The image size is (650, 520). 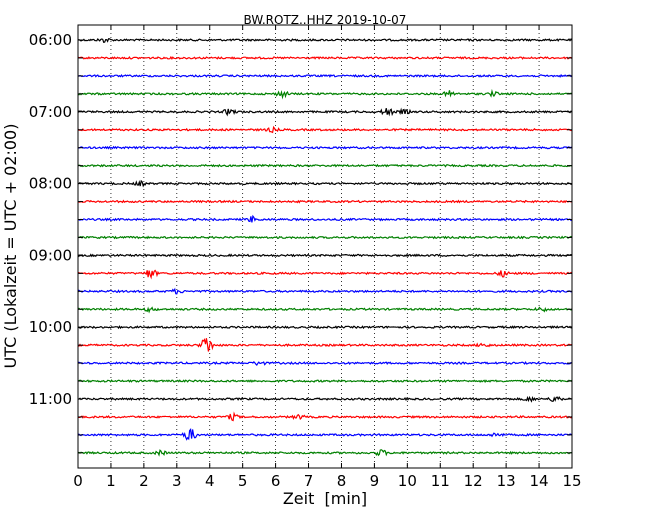 I want to click on x-tick-label: 15, so click(x=571, y=481).